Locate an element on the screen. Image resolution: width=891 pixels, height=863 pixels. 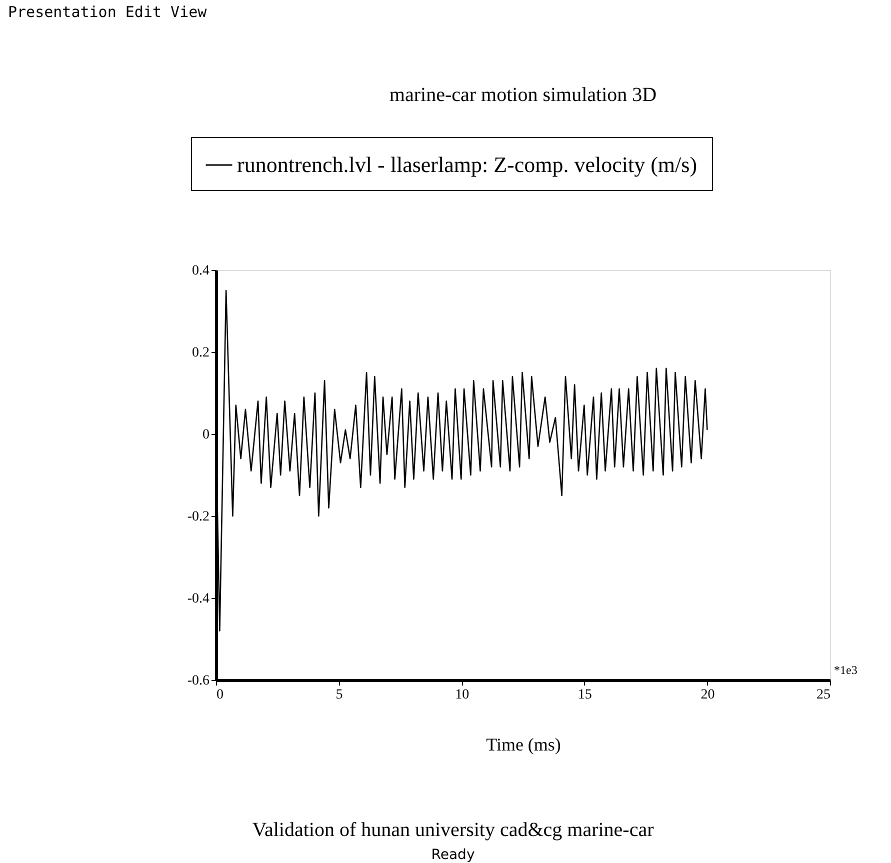
y-tick-label: -0.4 is located at coordinates (198, 599).